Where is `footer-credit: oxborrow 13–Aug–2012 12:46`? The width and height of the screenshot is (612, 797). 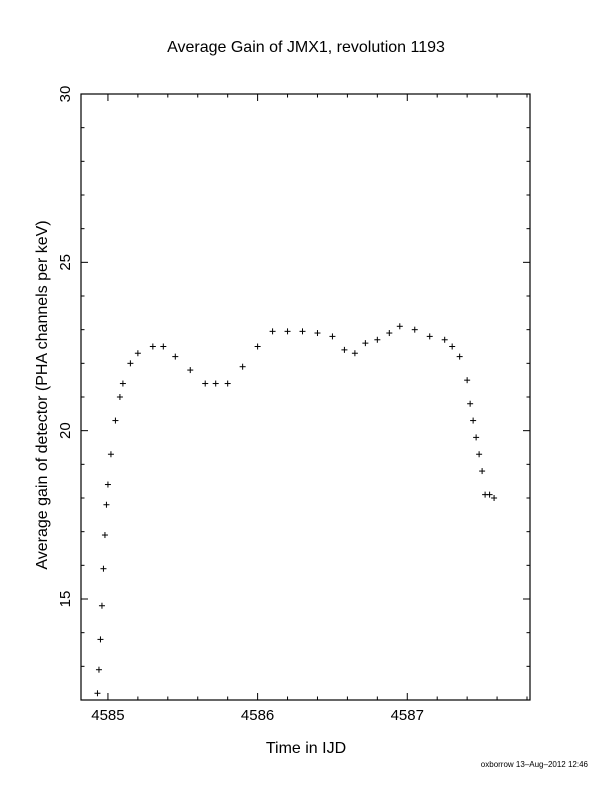
footer-credit: oxborrow 13–Aug–2012 12:46 is located at coordinates (535, 764).